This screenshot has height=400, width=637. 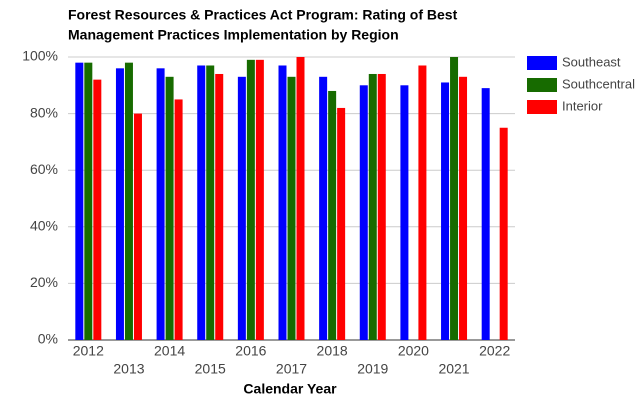 What do you see at coordinates (44, 282) in the screenshot?
I see `y-tick-label: 20%` at bounding box center [44, 282].